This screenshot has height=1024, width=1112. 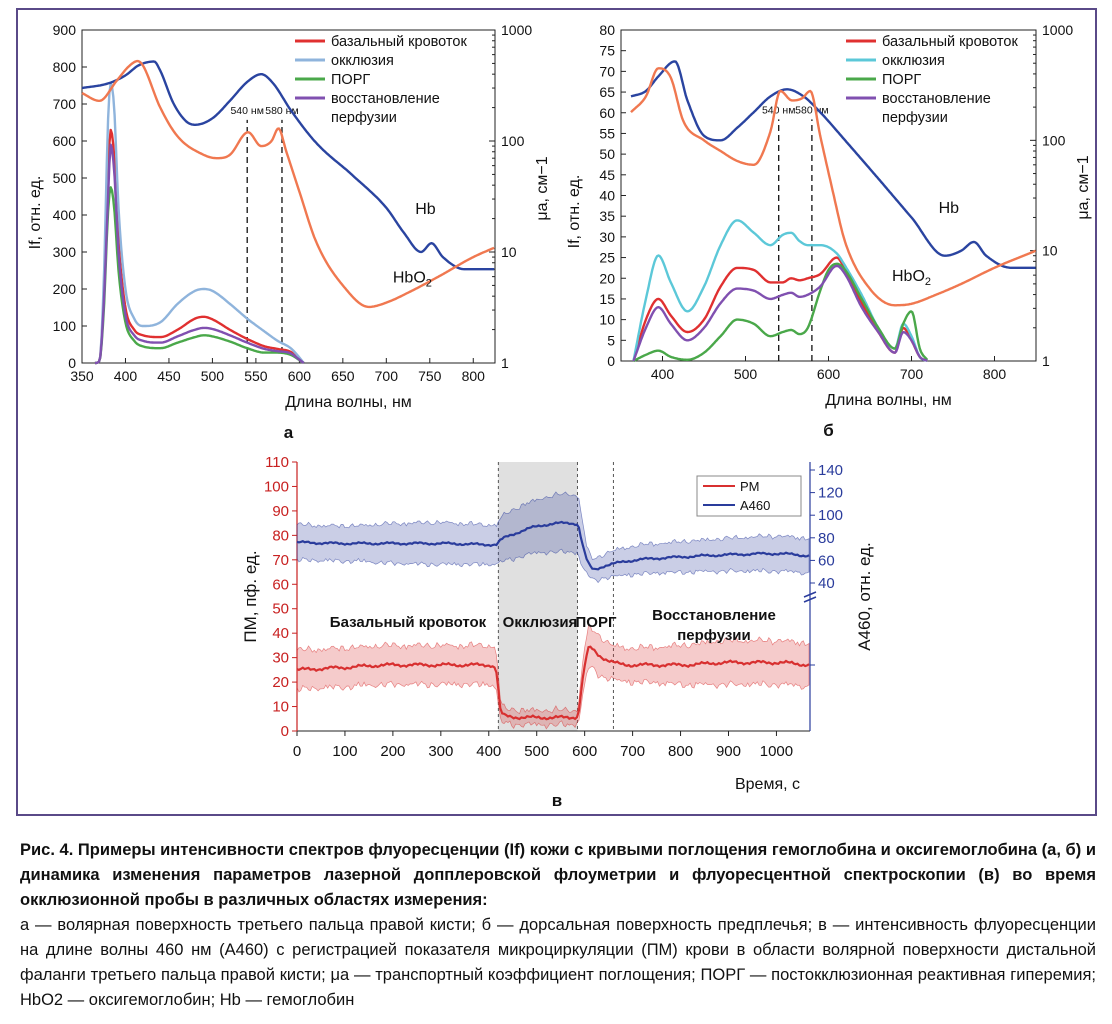 I want to click on y-tick-label: 200, so click(x=65, y=289).